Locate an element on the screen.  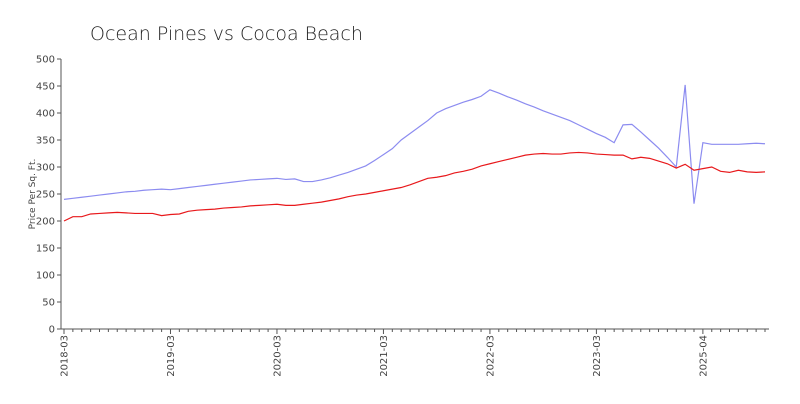
x-tick-label: 2021-03 is located at coordinates (384, 356).